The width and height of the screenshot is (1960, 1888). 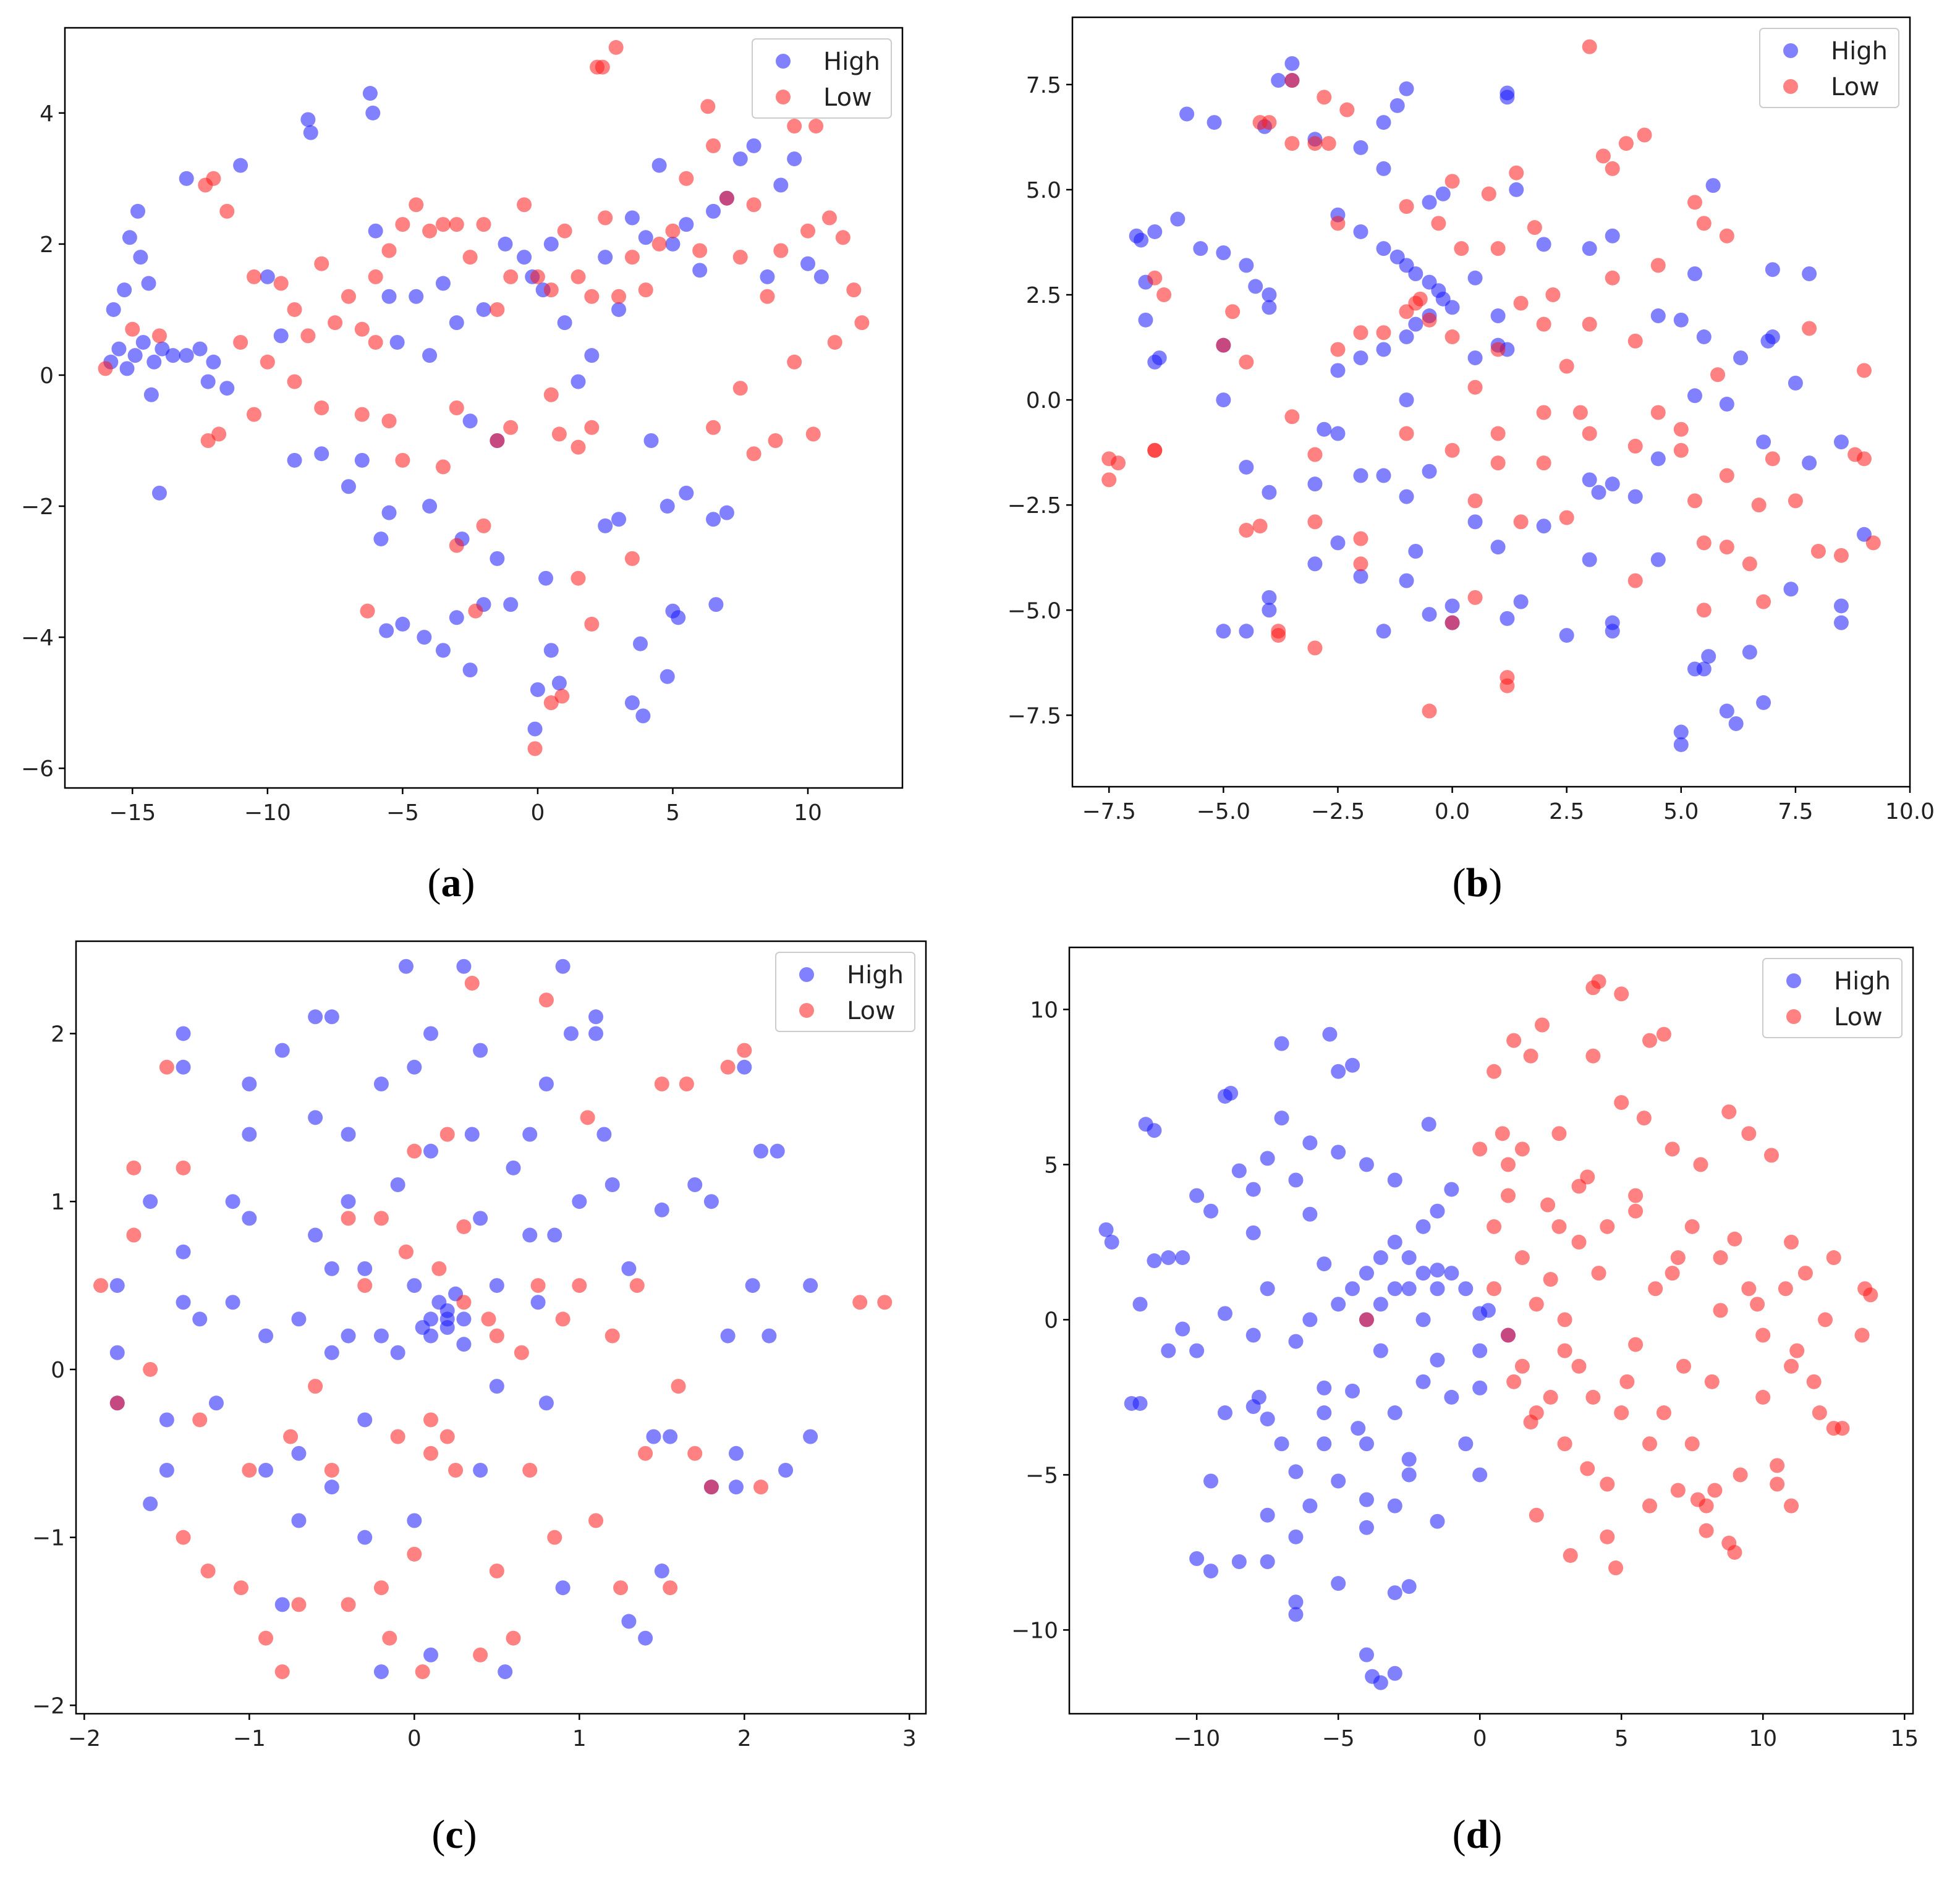 I want to click on legend-marker-low, so click(x=1794, y=1016).